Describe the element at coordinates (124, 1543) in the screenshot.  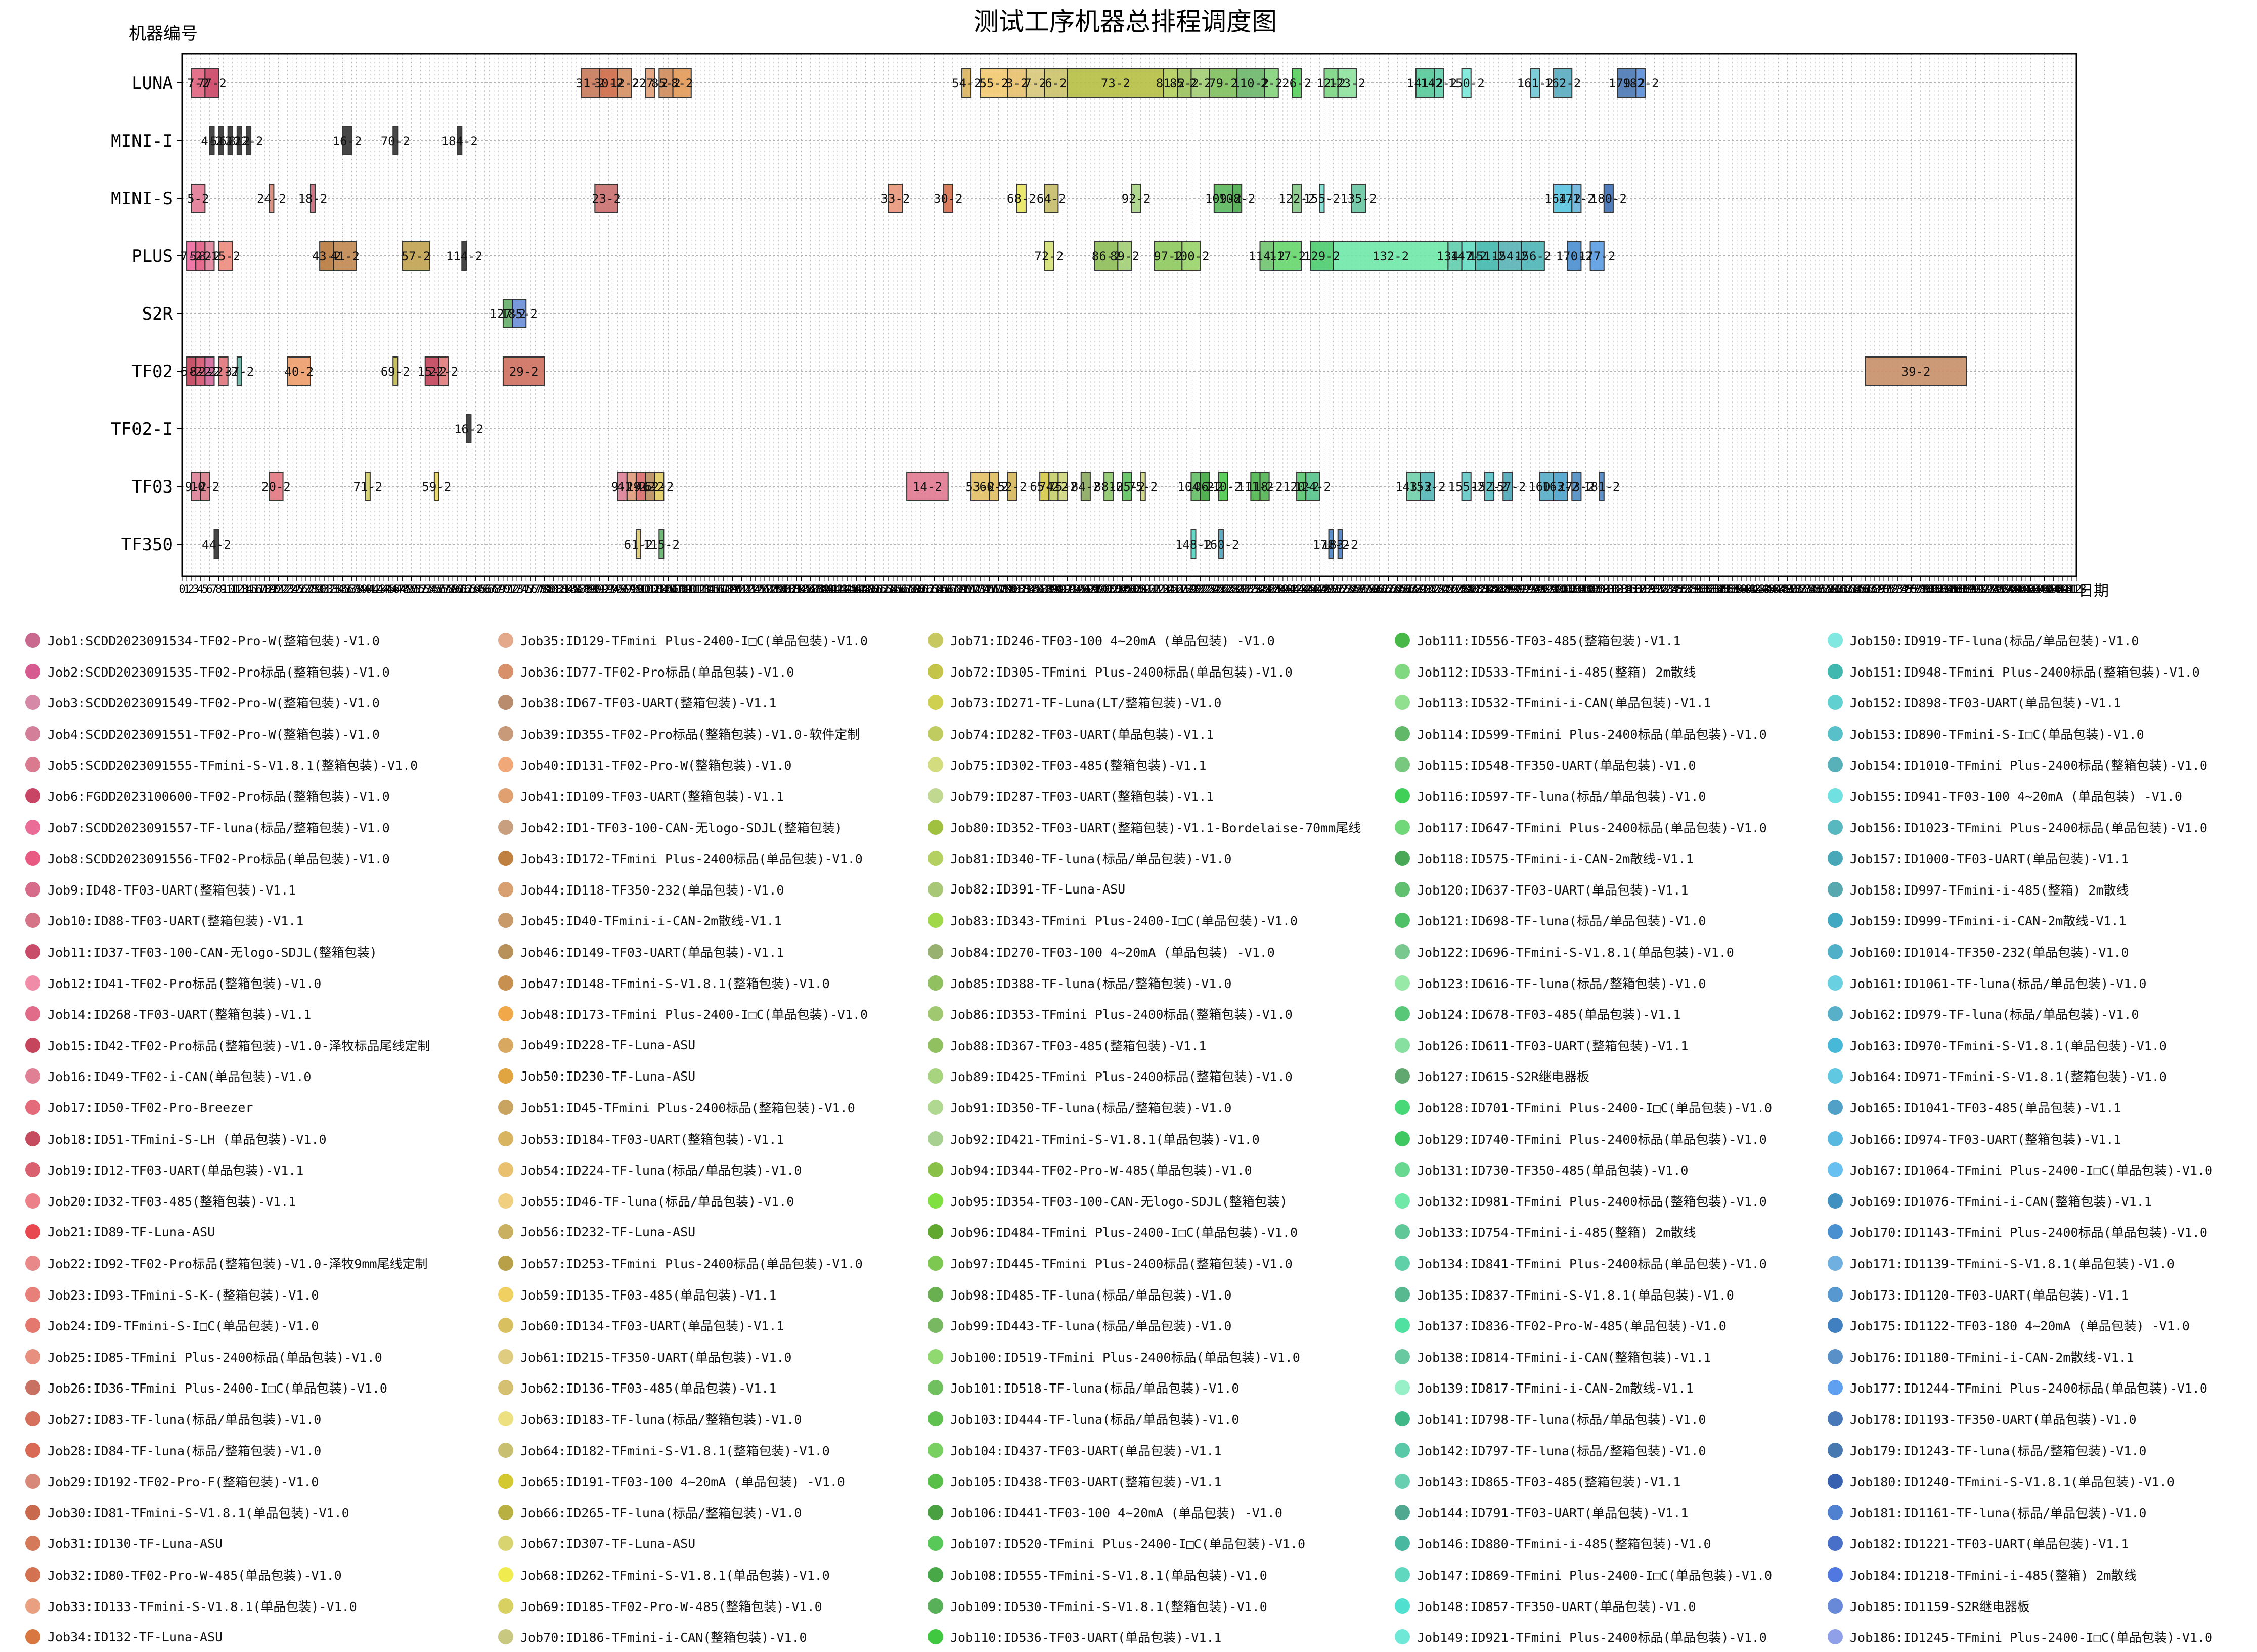
I see `legend-item: Job31:ID130-TF-Luna-ASU` at that location.